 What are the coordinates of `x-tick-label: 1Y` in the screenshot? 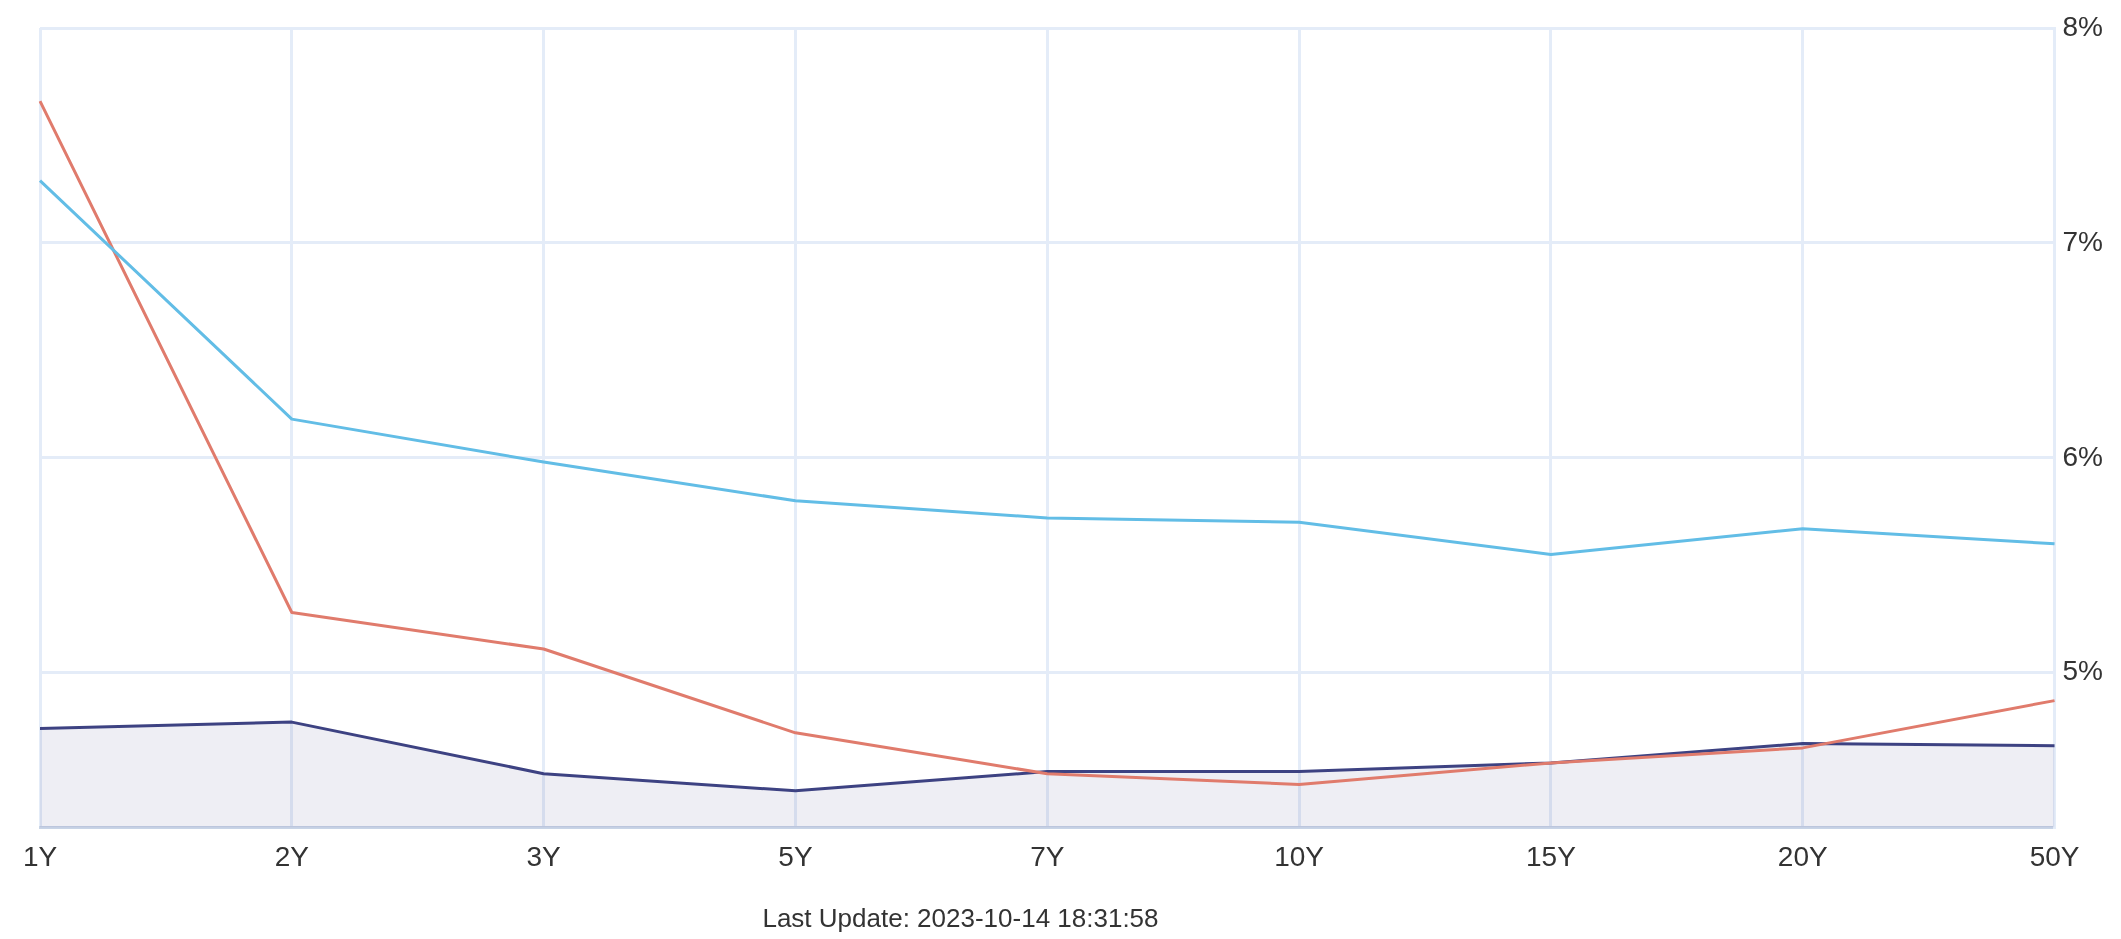 It's located at (40, 856).